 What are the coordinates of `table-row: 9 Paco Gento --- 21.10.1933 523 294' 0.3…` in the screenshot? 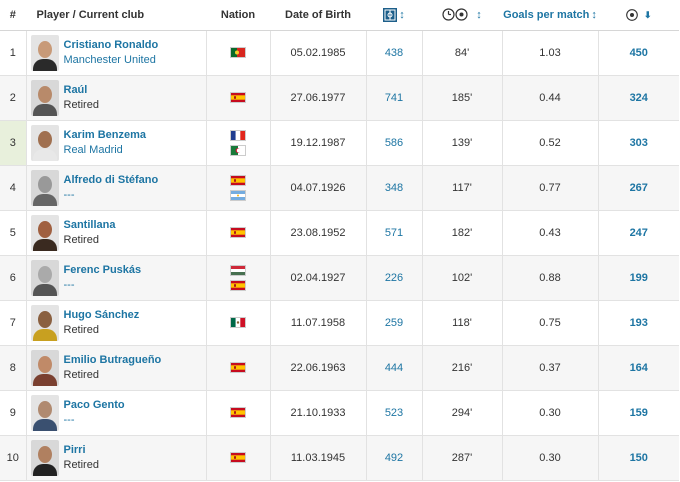 It's located at (339, 413).